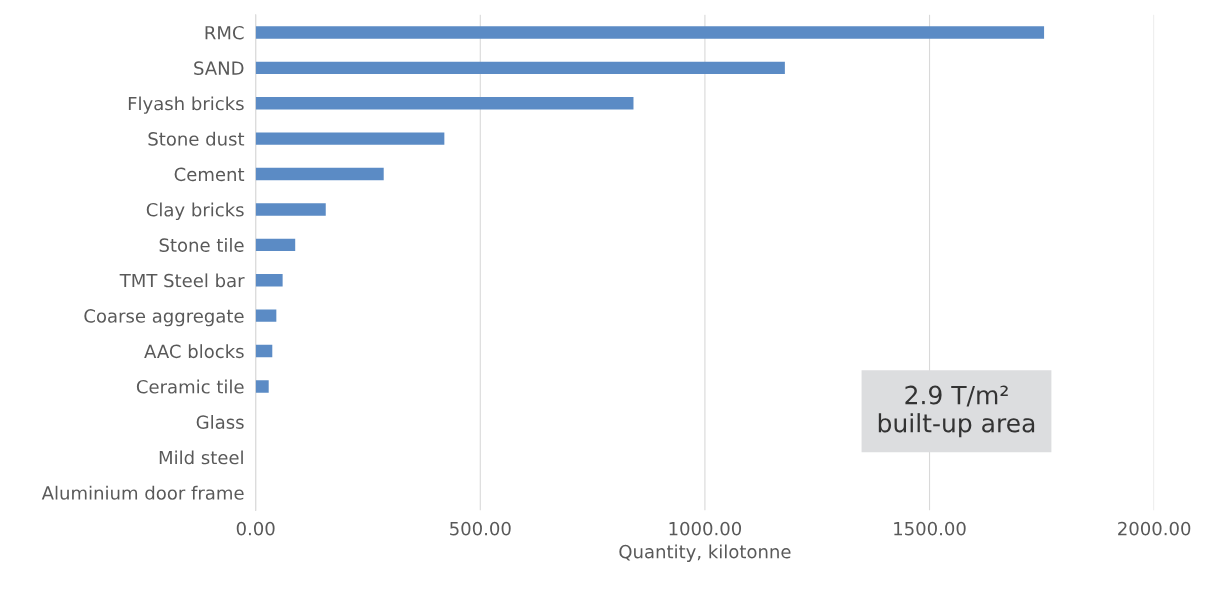 This screenshot has height=590, width=1206. I want to click on x-tick-label: 2000.00, so click(1154, 528).